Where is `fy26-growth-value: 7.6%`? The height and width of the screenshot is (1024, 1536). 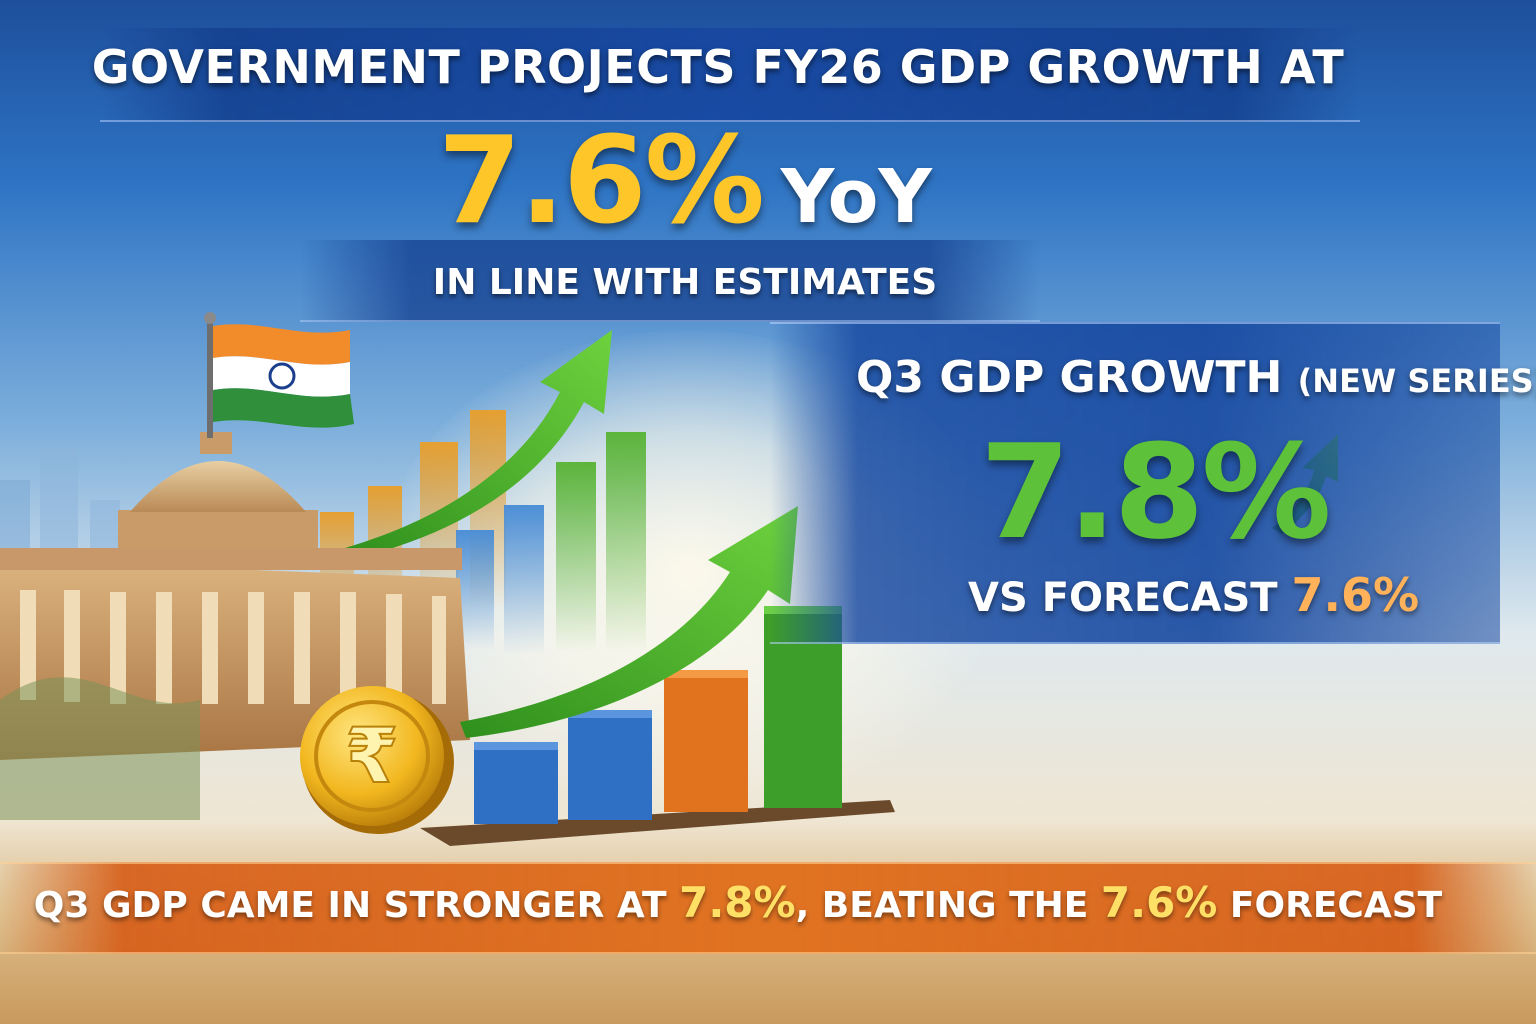 fy26-growth-value: 7.6% is located at coordinates (601, 181).